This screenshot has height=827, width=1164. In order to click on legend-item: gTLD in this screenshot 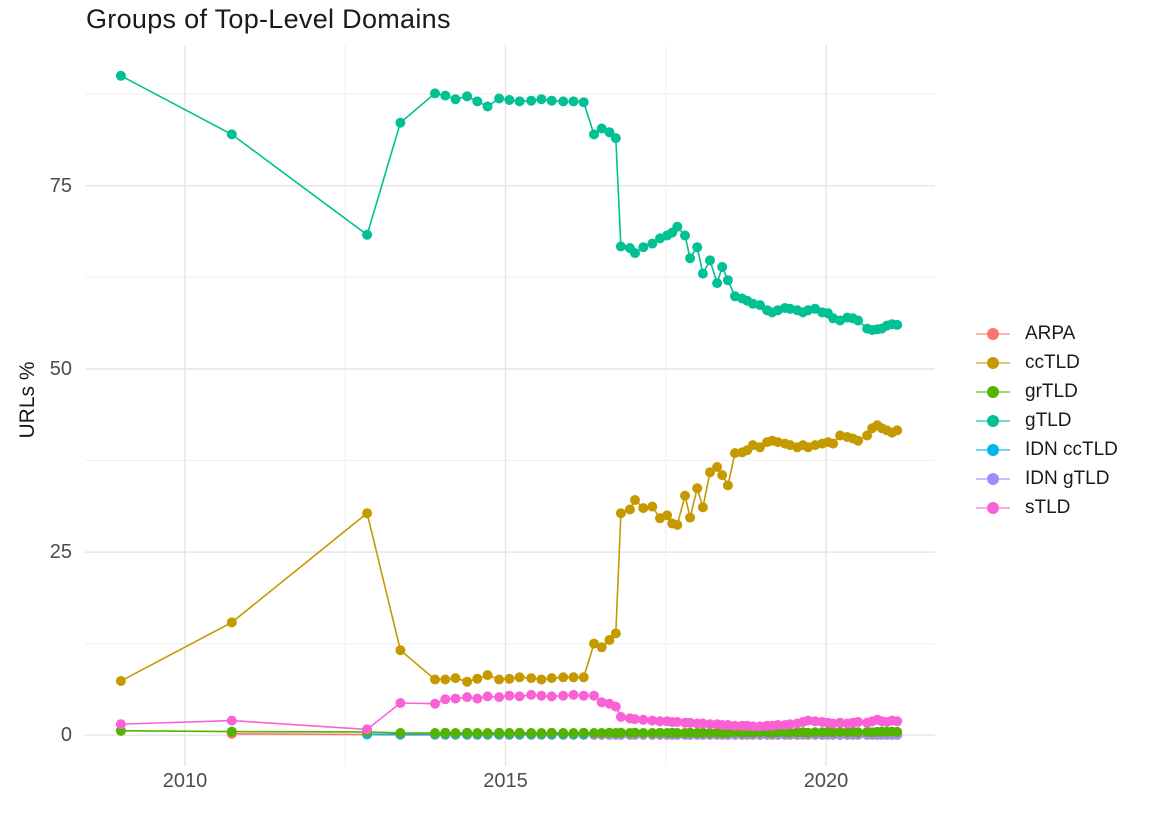, I will do `click(1047, 420)`.